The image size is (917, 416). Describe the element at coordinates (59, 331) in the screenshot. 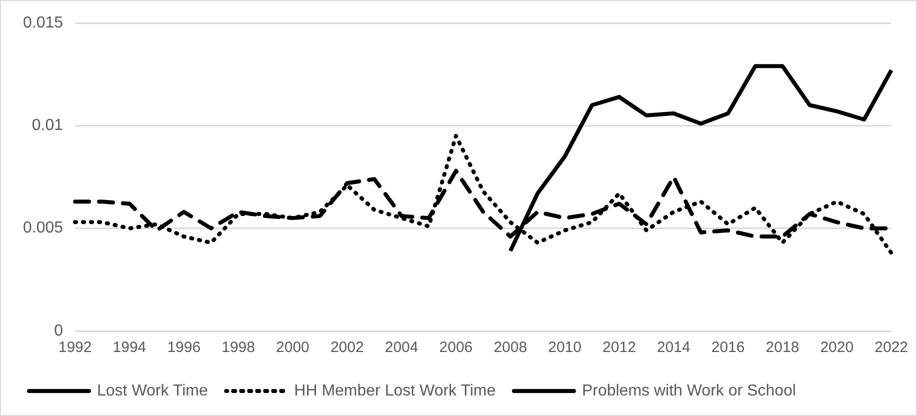

I see `y-tick-label: 0` at that location.